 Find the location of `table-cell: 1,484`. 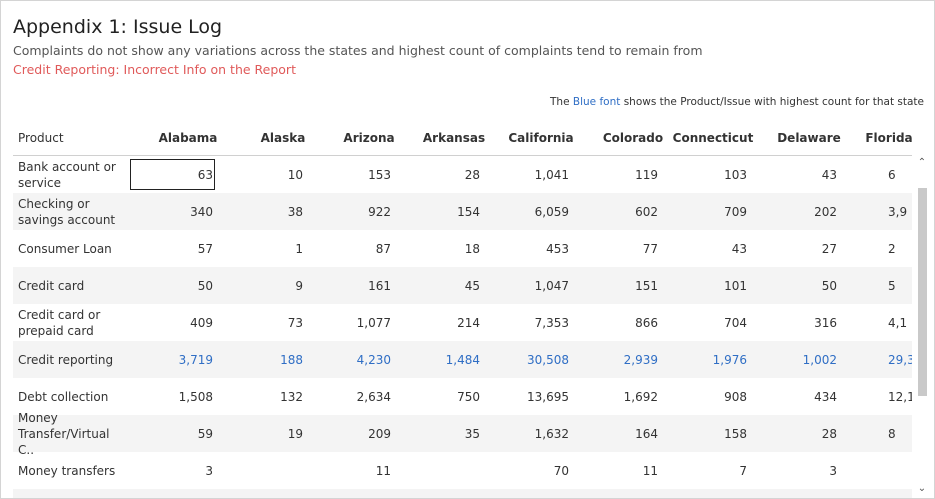

table-cell: 1,484 is located at coordinates (440, 359).